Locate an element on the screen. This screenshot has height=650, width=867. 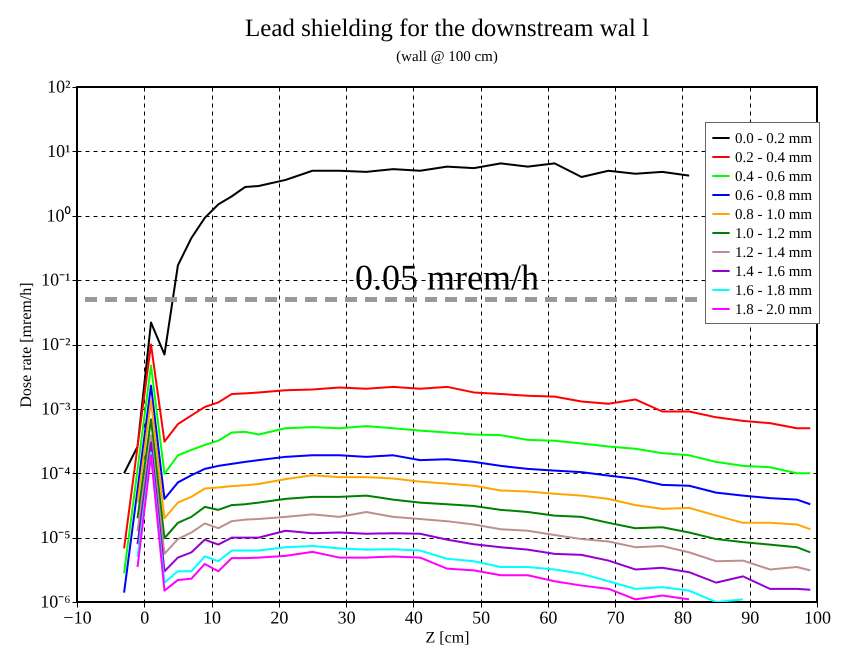
legend-label: 0.8 - 1.0 mm is located at coordinates (773, 215).